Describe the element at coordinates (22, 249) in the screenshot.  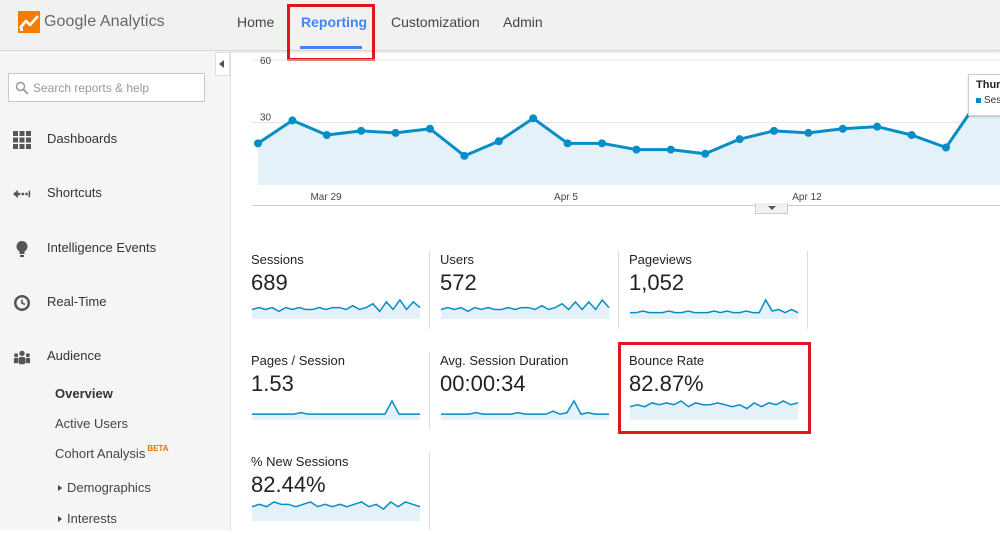
I see `lightbulb-icon` at that location.